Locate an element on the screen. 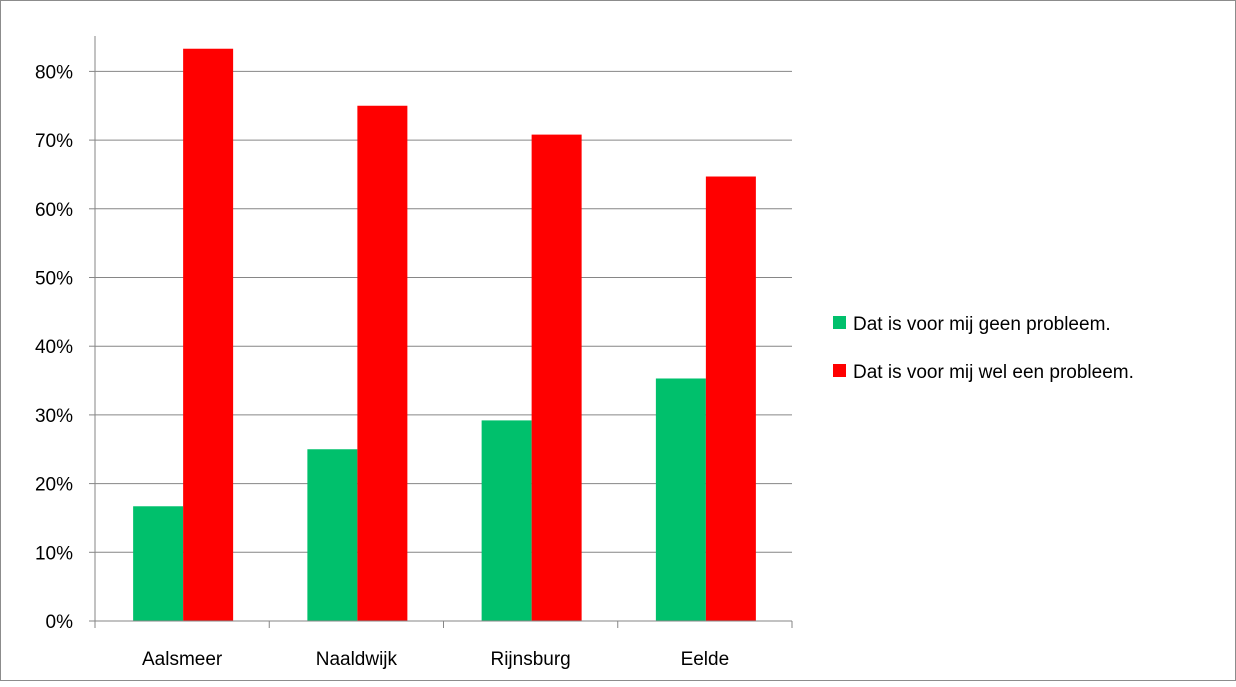 This screenshot has width=1236, height=687. y-tick-label: 60% is located at coordinates (54, 210).